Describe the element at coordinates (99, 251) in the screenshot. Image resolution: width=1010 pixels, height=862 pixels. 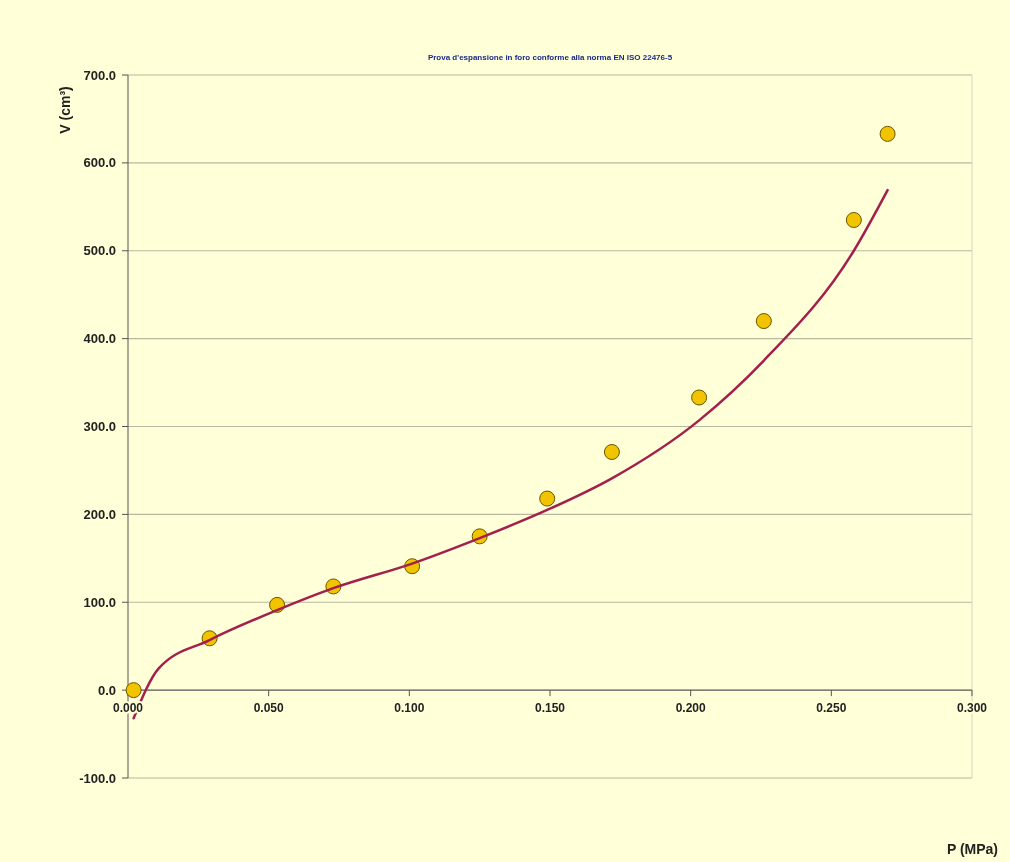
I see `y-tick-label: 500.0` at that location.